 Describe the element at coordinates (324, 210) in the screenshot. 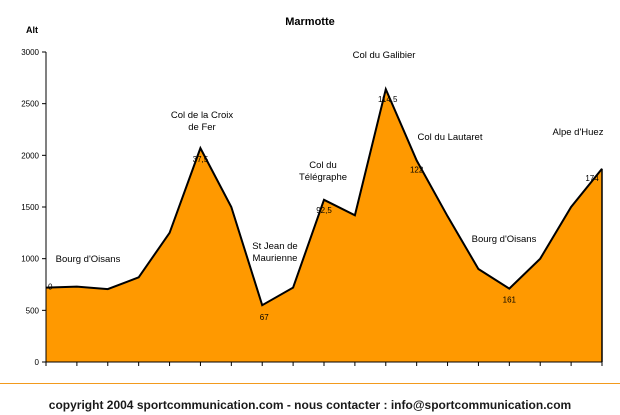

I see `km-marker-label: 92,5` at that location.